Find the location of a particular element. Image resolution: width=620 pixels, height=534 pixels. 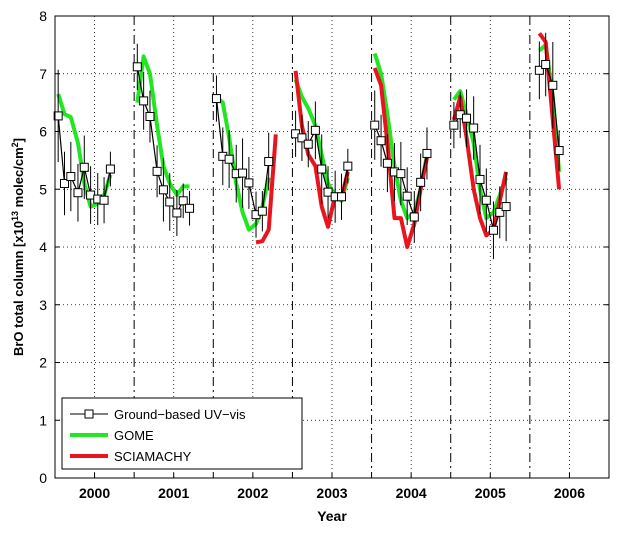

legend: Ground−based UV−vis GOME SCIAMACHY is located at coordinates (182, 433).